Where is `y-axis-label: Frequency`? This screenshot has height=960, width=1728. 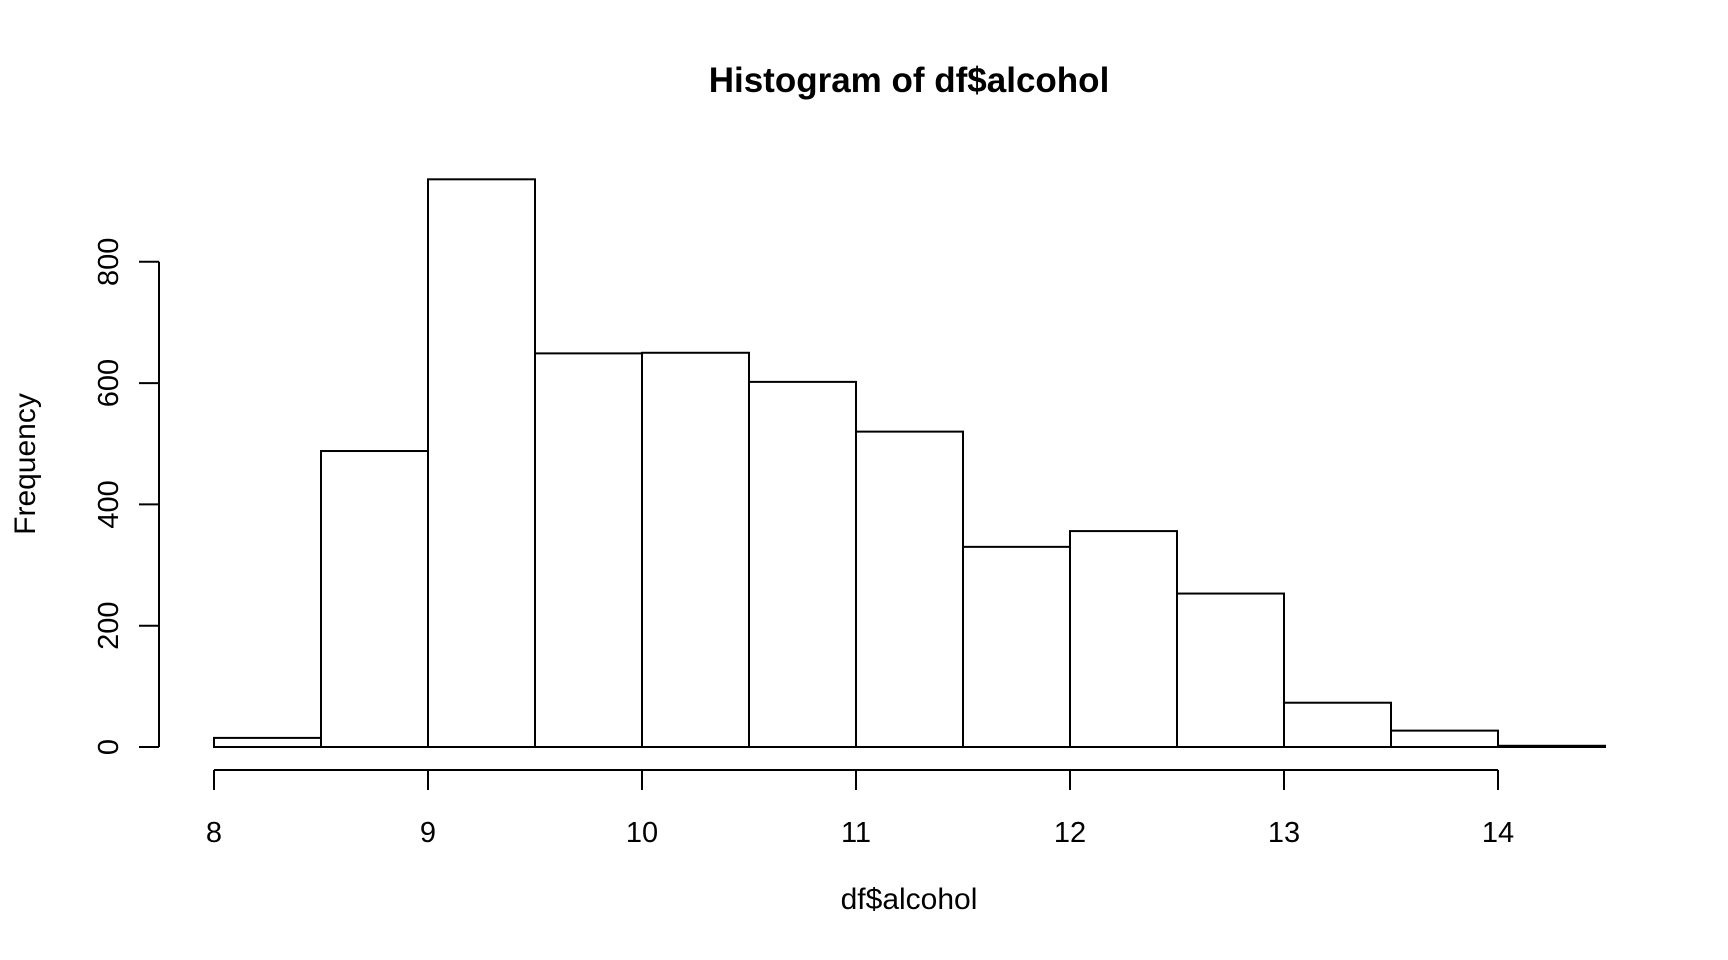
y-axis-label: Frequency is located at coordinates (25, 464).